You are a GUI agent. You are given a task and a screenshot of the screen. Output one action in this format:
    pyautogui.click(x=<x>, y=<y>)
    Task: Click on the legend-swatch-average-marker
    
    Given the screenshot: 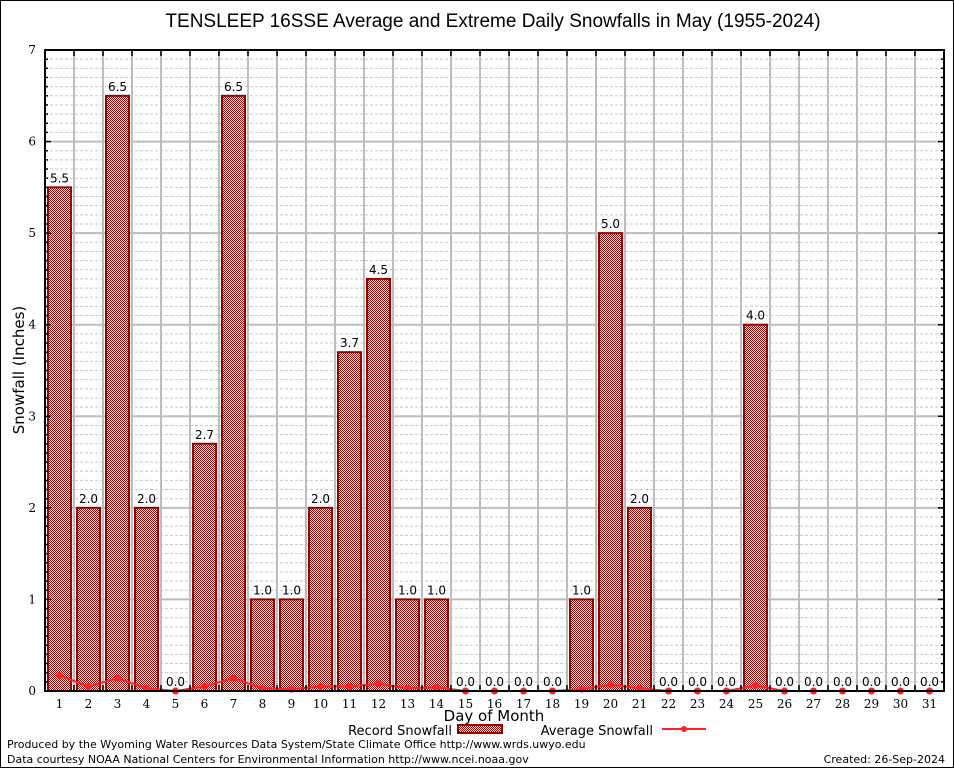 What is the action you would take?
    pyautogui.click(x=684, y=729)
    